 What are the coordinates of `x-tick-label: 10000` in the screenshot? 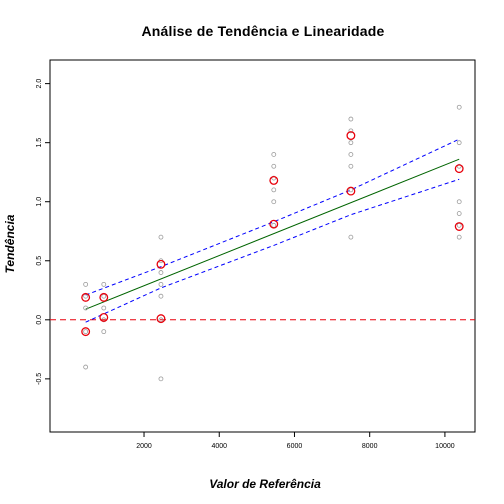 It's located at (445, 446).